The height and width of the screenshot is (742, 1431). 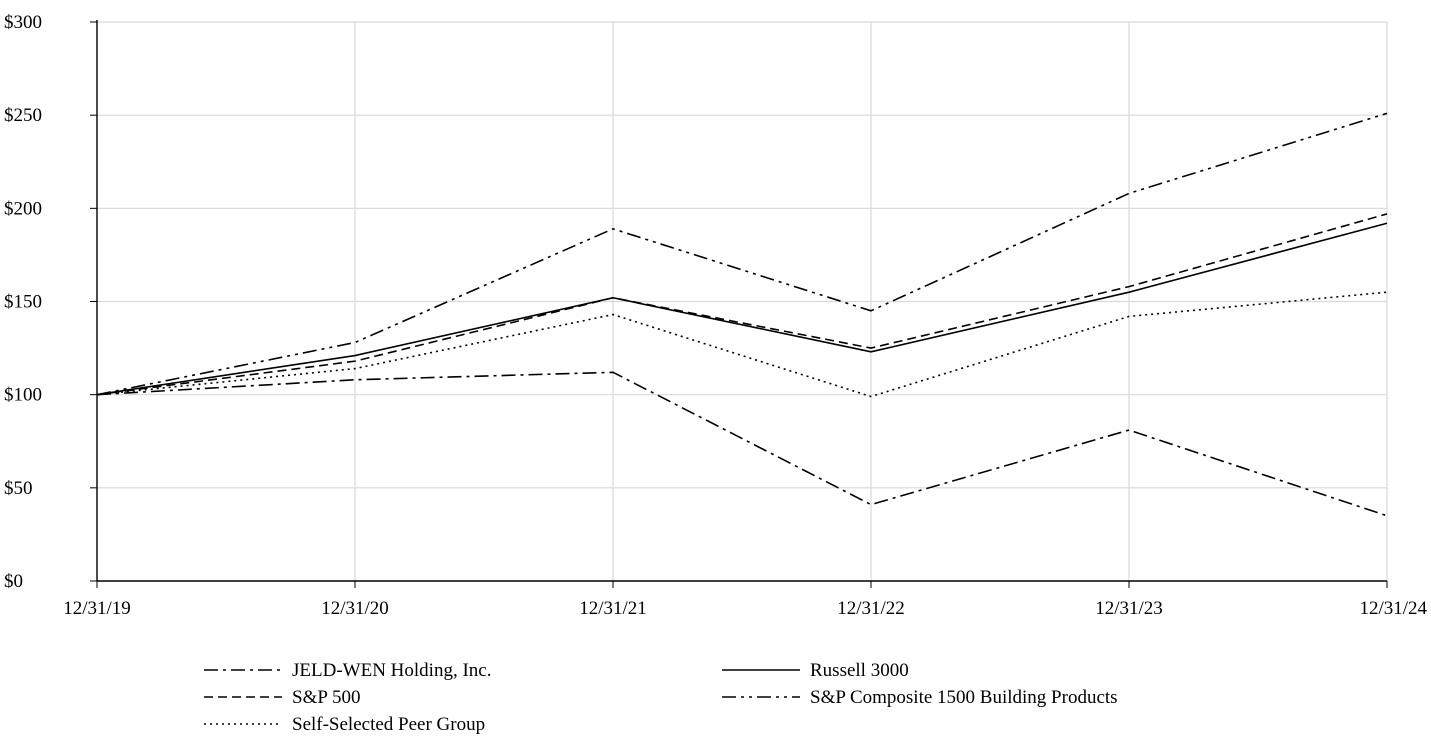 I want to click on x-tick-label: 12/31/24, so click(x=1393, y=608).